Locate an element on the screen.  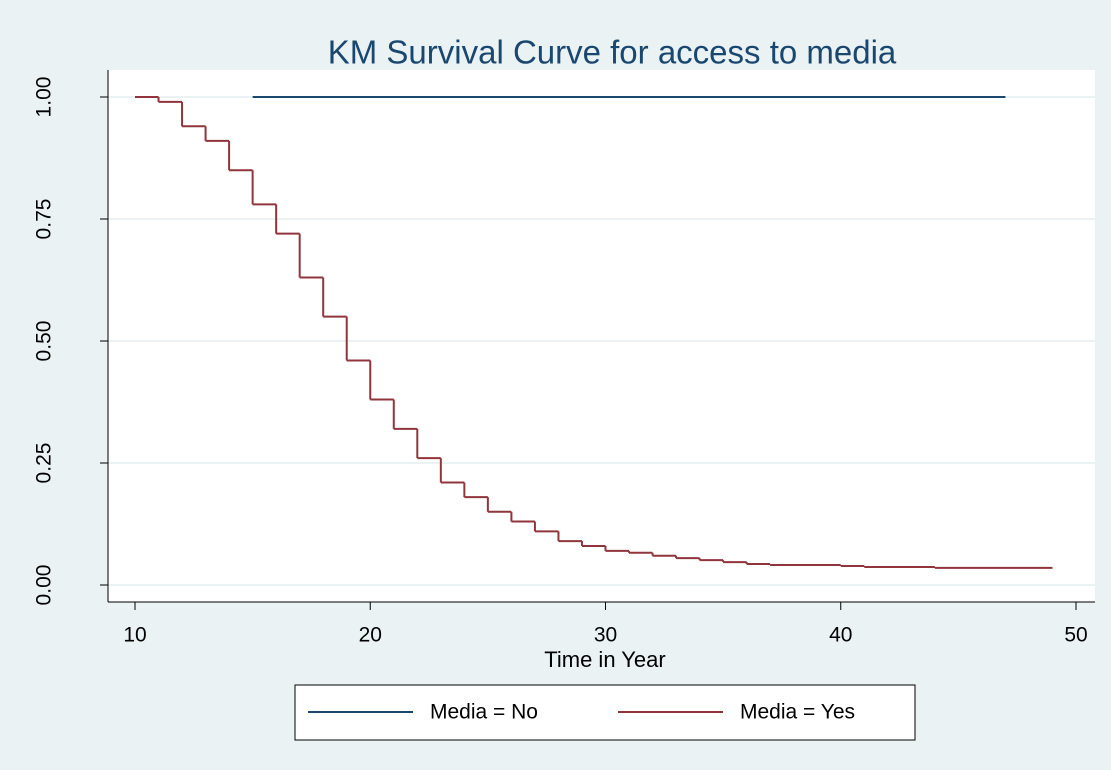
y-tick-label: 0.25 is located at coordinates (44, 463).